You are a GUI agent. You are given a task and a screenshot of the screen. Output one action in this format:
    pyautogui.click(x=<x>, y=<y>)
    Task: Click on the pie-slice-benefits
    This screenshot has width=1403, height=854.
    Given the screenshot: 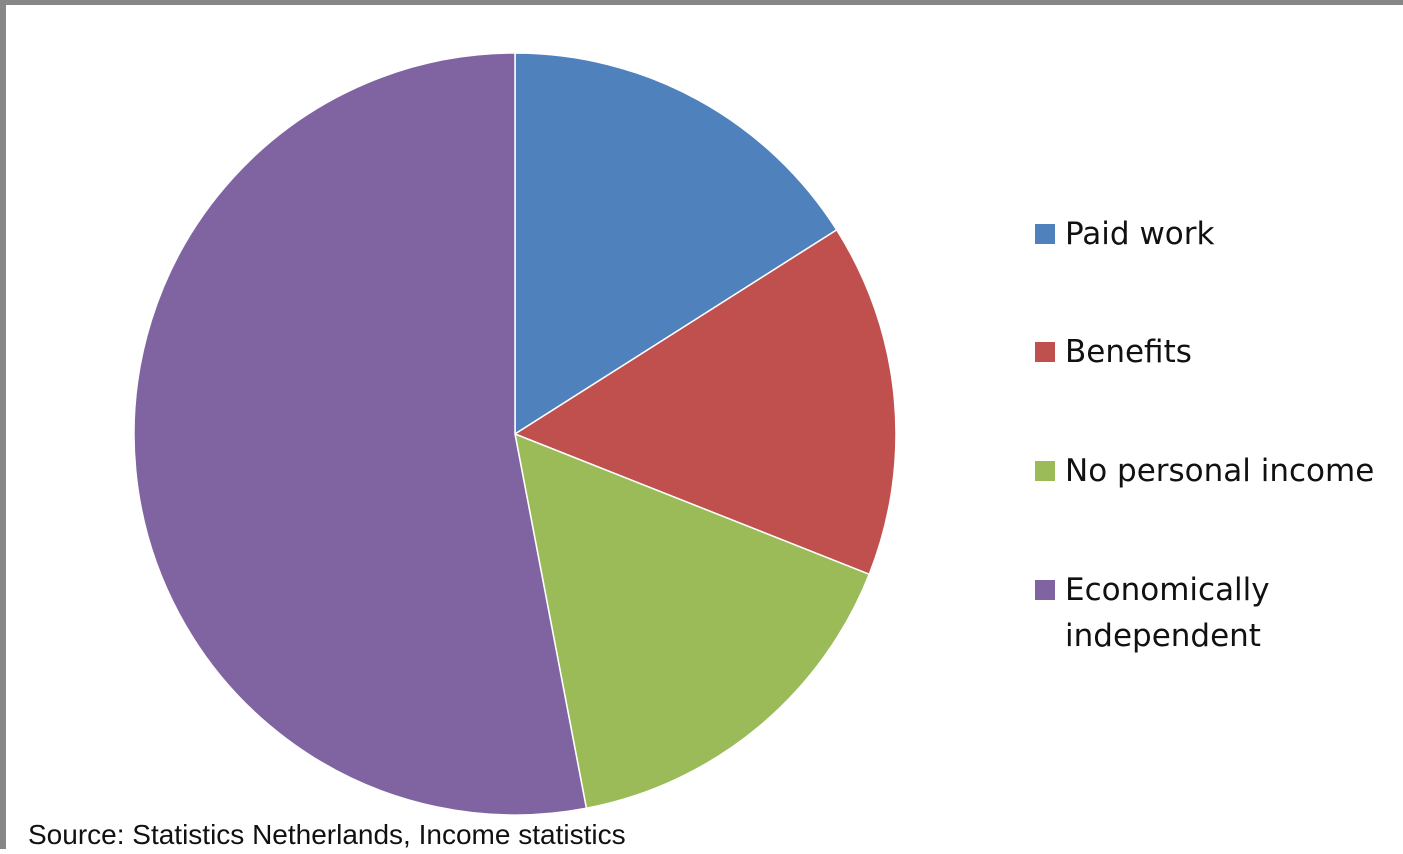 What is the action you would take?
    pyautogui.click(x=705, y=402)
    